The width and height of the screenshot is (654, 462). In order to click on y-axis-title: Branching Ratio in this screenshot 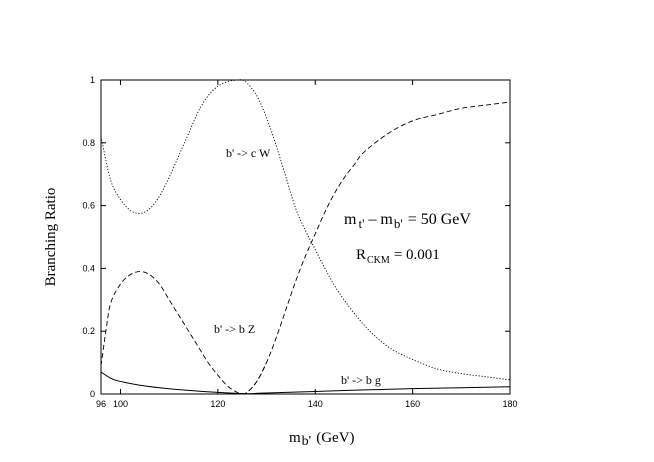, I will do `click(51, 237)`.